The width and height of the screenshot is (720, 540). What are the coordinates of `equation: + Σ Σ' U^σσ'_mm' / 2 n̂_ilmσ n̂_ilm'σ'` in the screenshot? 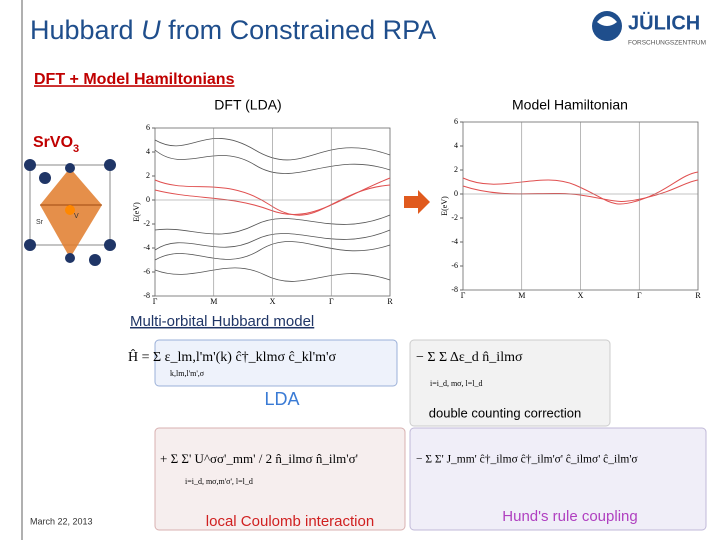 It's located at (259, 458).